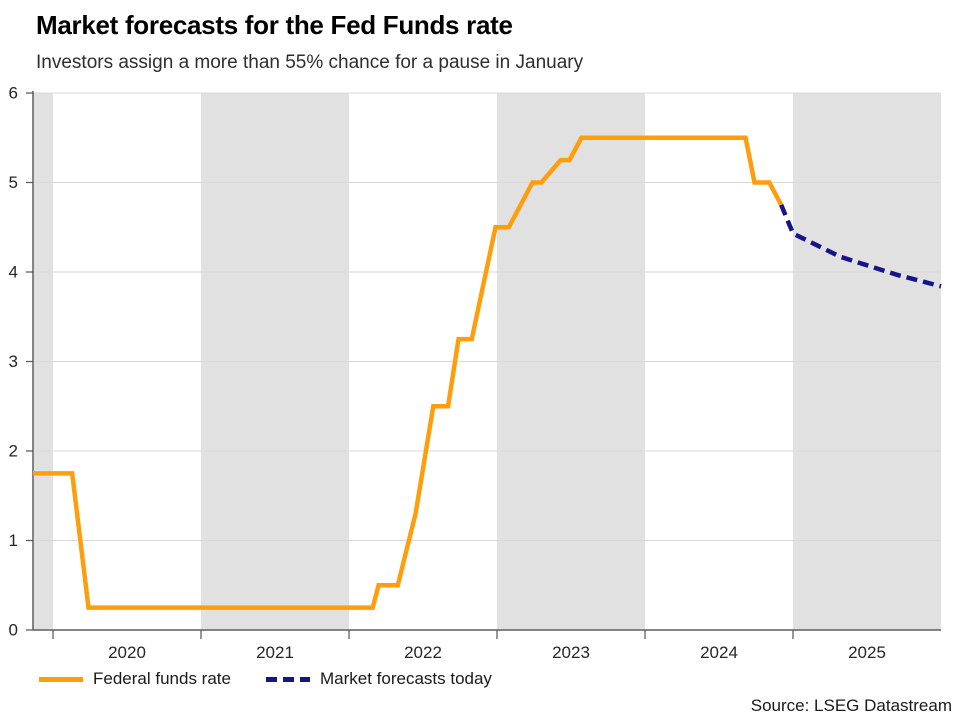 The image size is (960, 720). Describe the element at coordinates (13, 182) in the screenshot. I see `y-tick-label: 5` at that location.